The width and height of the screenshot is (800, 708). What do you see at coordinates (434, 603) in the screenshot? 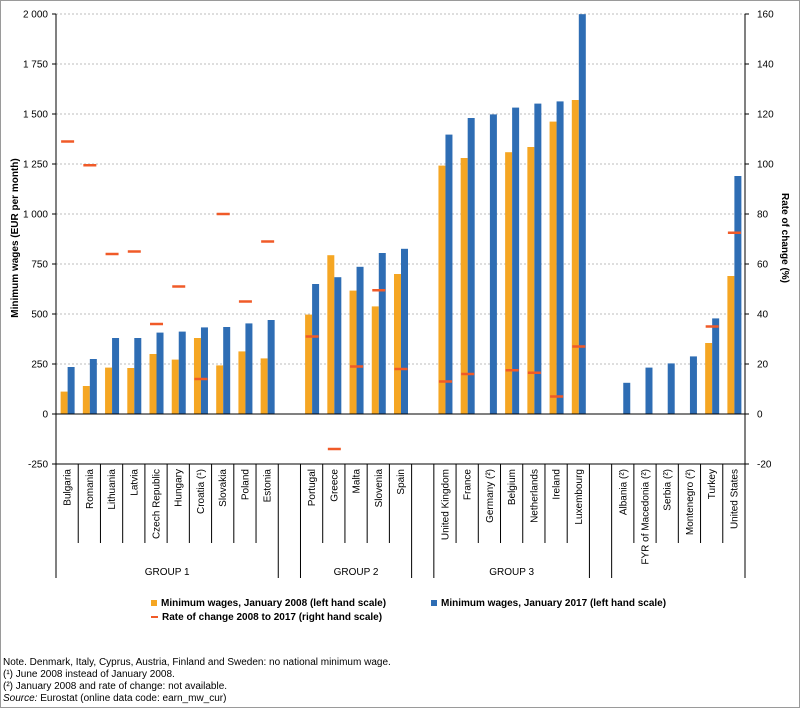
I see `legend-swatch-2017` at bounding box center [434, 603].